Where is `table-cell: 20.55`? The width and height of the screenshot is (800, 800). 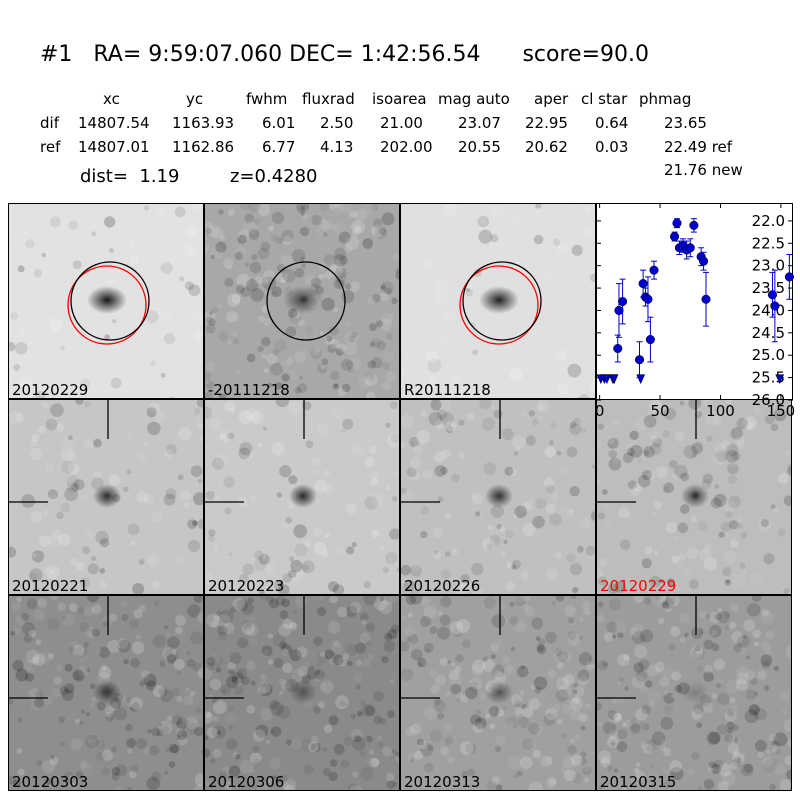 table-cell: 20.55 is located at coordinates (479, 147).